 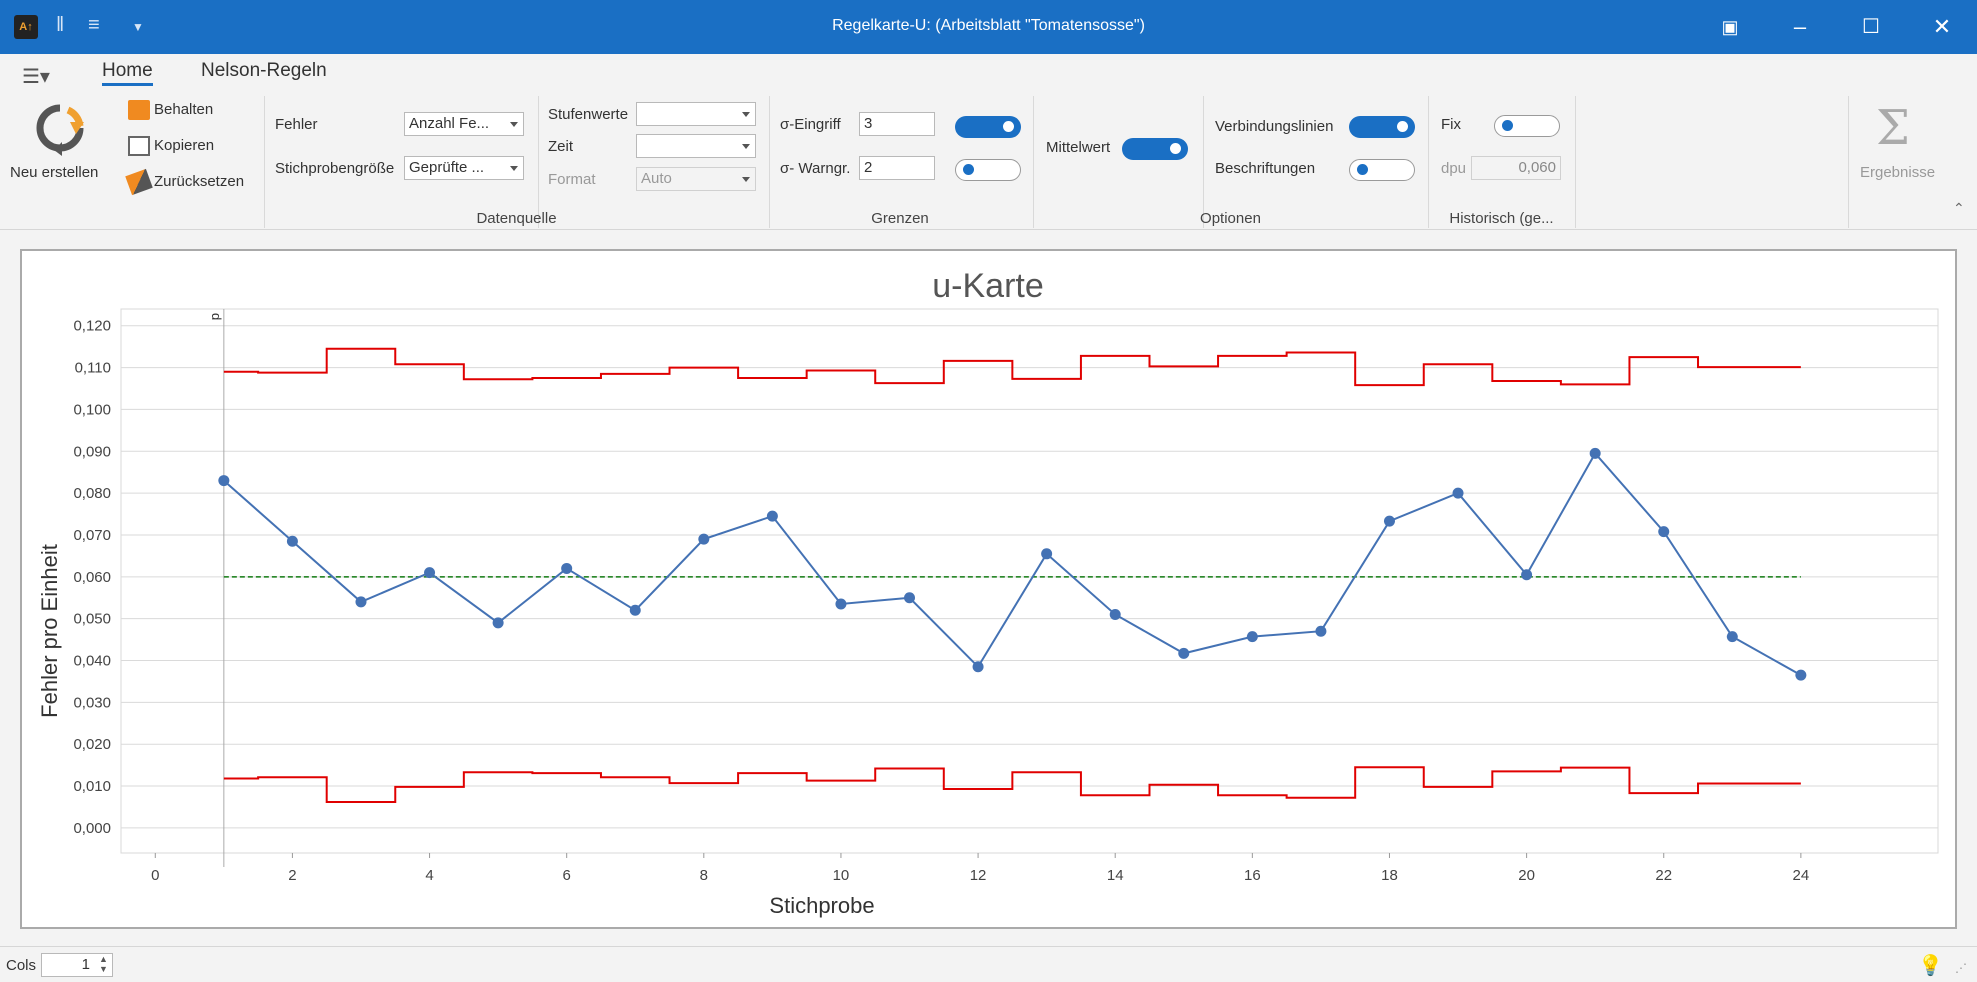 What do you see at coordinates (988, 286) in the screenshot?
I see `chart-title: u-Karte` at bounding box center [988, 286].